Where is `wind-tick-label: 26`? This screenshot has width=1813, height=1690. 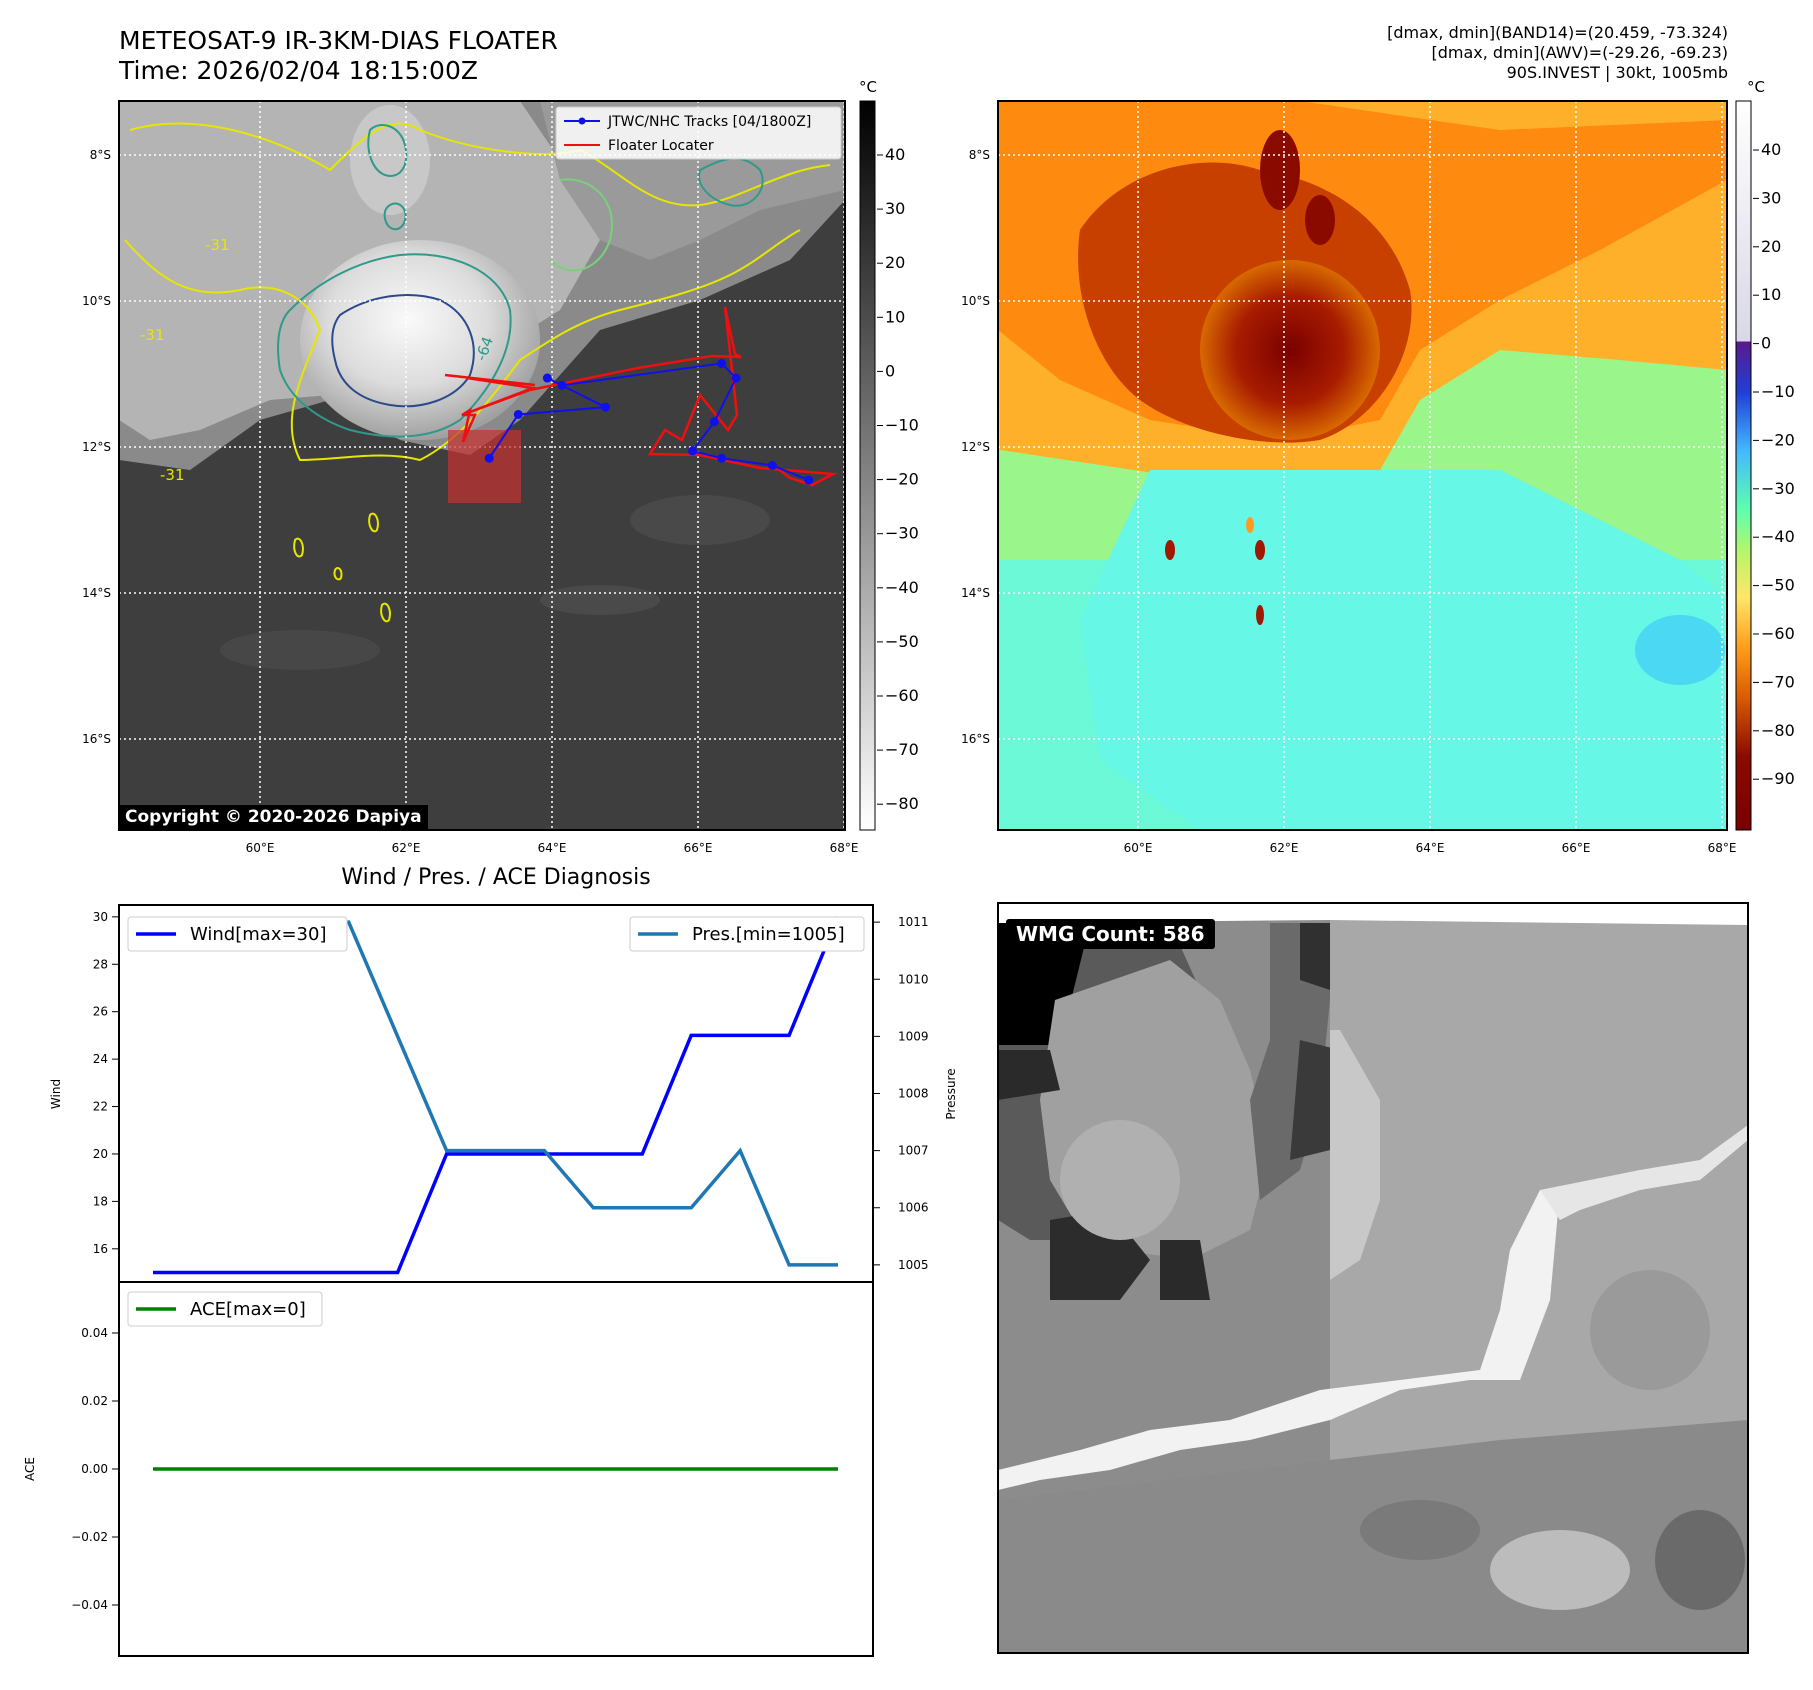 wind-tick-label: 26 is located at coordinates (100, 1012).